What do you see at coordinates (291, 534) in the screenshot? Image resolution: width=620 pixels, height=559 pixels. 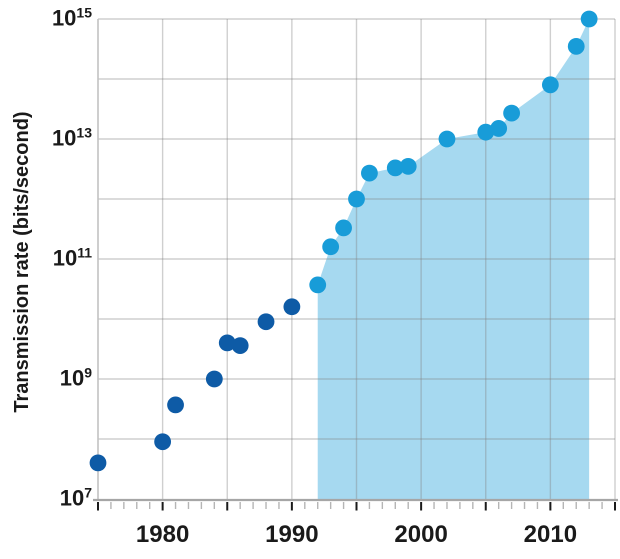 I see `x-tick-label: 1990` at bounding box center [291, 534].